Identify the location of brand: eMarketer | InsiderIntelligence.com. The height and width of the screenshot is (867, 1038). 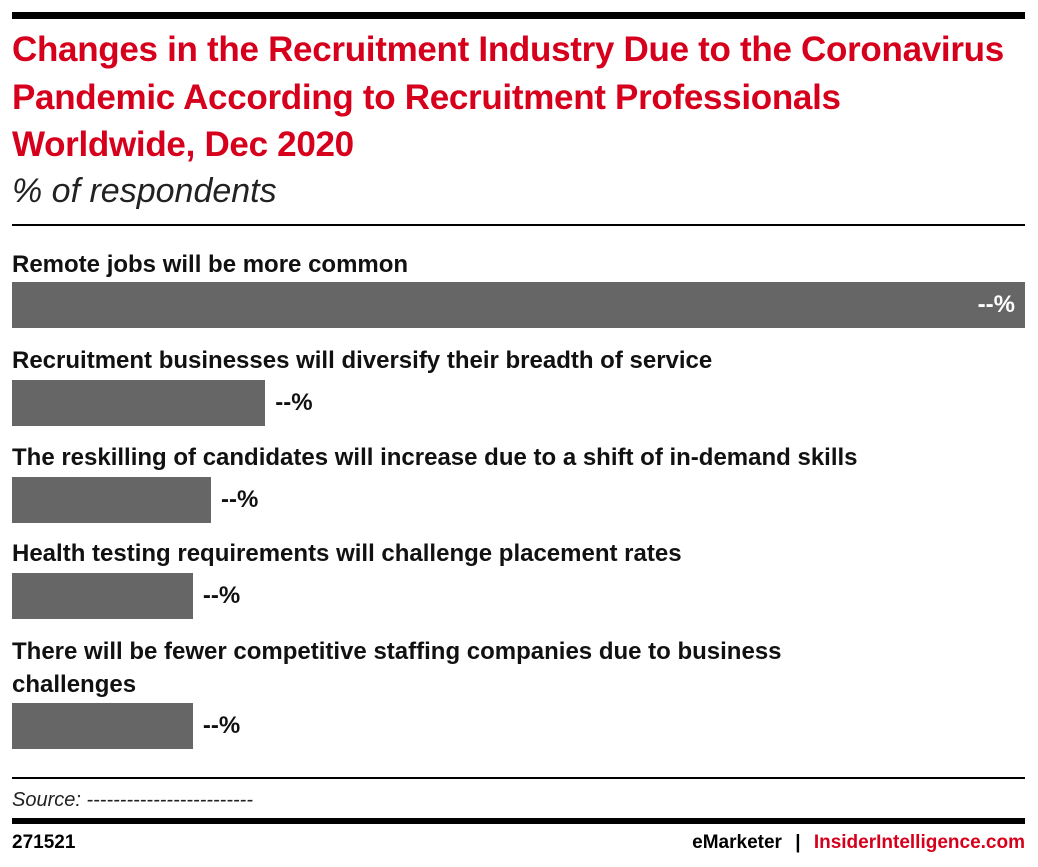
(858, 843).